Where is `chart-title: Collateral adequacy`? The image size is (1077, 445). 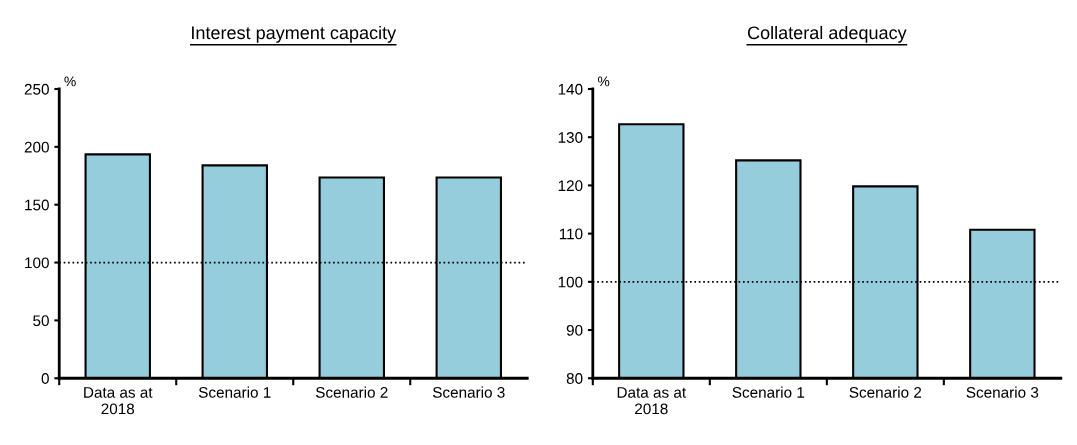
chart-title: Collateral adequacy is located at coordinates (827, 34).